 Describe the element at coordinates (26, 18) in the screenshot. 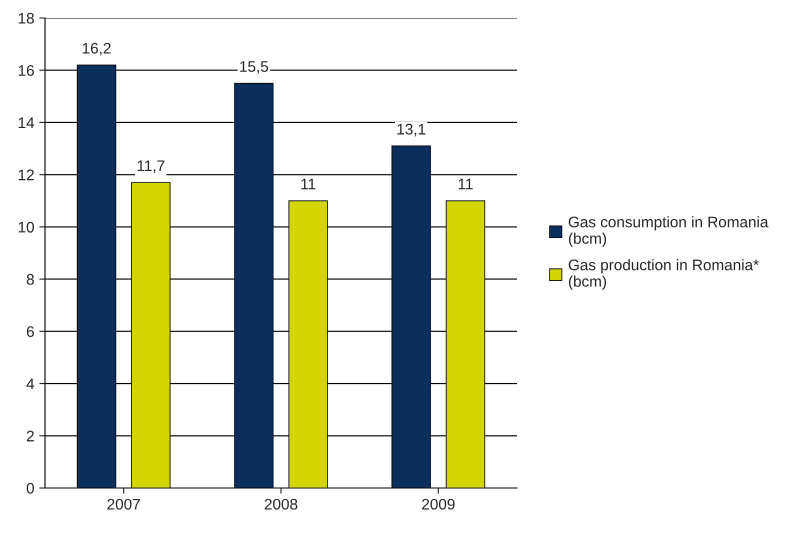

I see `y-tick-label: 18` at that location.